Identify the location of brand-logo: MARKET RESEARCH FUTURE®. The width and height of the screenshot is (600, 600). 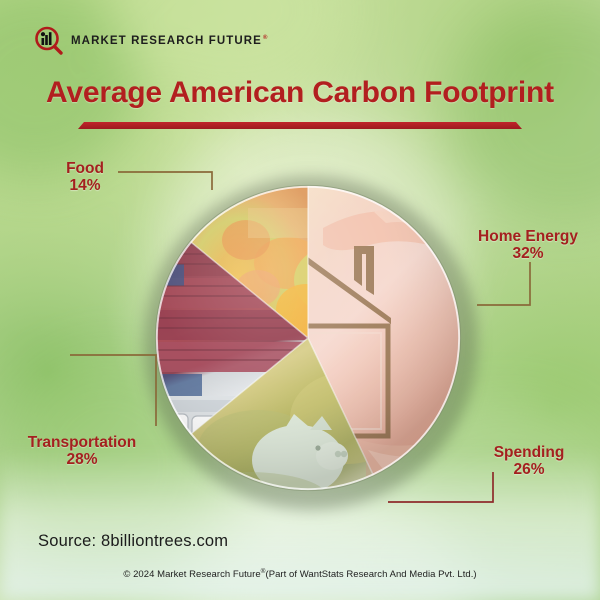
(151, 41).